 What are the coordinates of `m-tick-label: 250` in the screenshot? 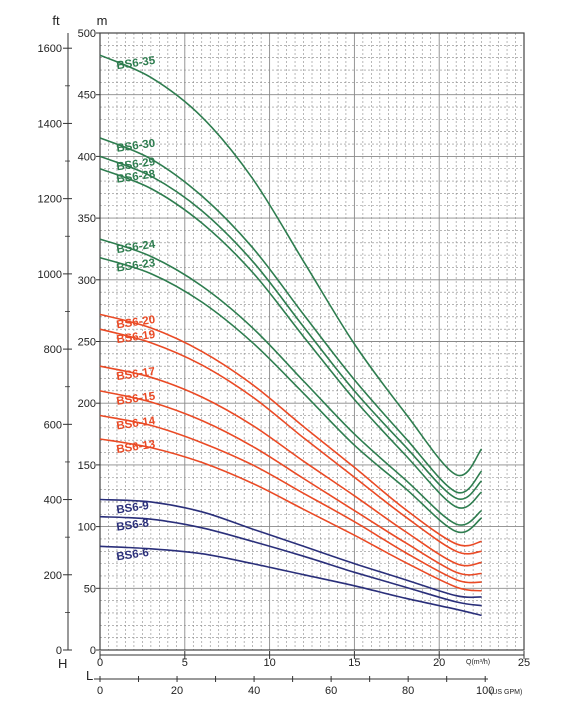 It's located at (87, 343).